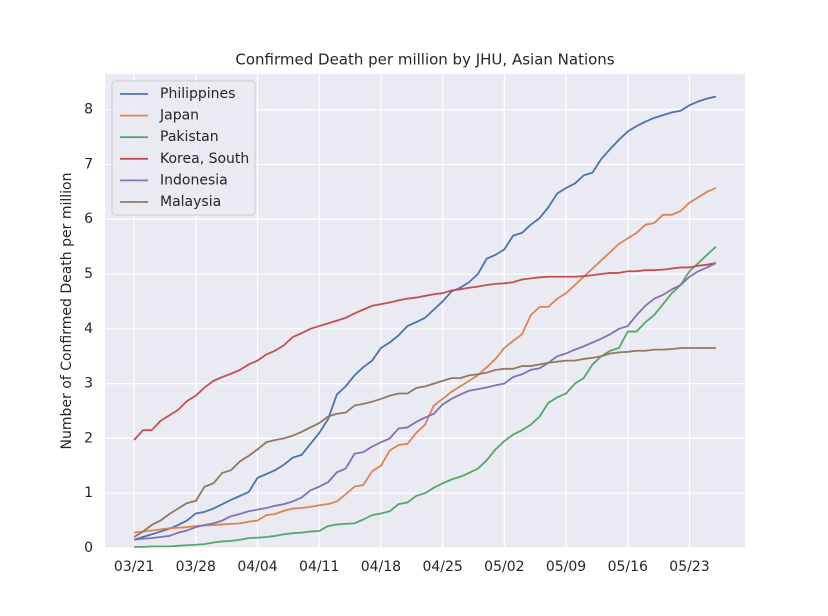 This screenshot has height=616, width=828. I want to click on x-tick-label: 05/16, so click(628, 567).